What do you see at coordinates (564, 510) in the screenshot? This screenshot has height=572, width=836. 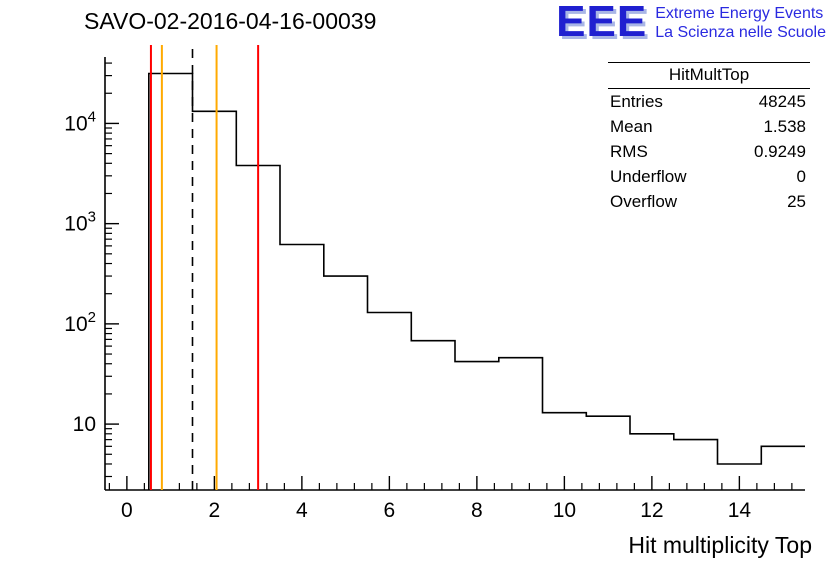 I see `x-tick-label: 10` at bounding box center [564, 510].